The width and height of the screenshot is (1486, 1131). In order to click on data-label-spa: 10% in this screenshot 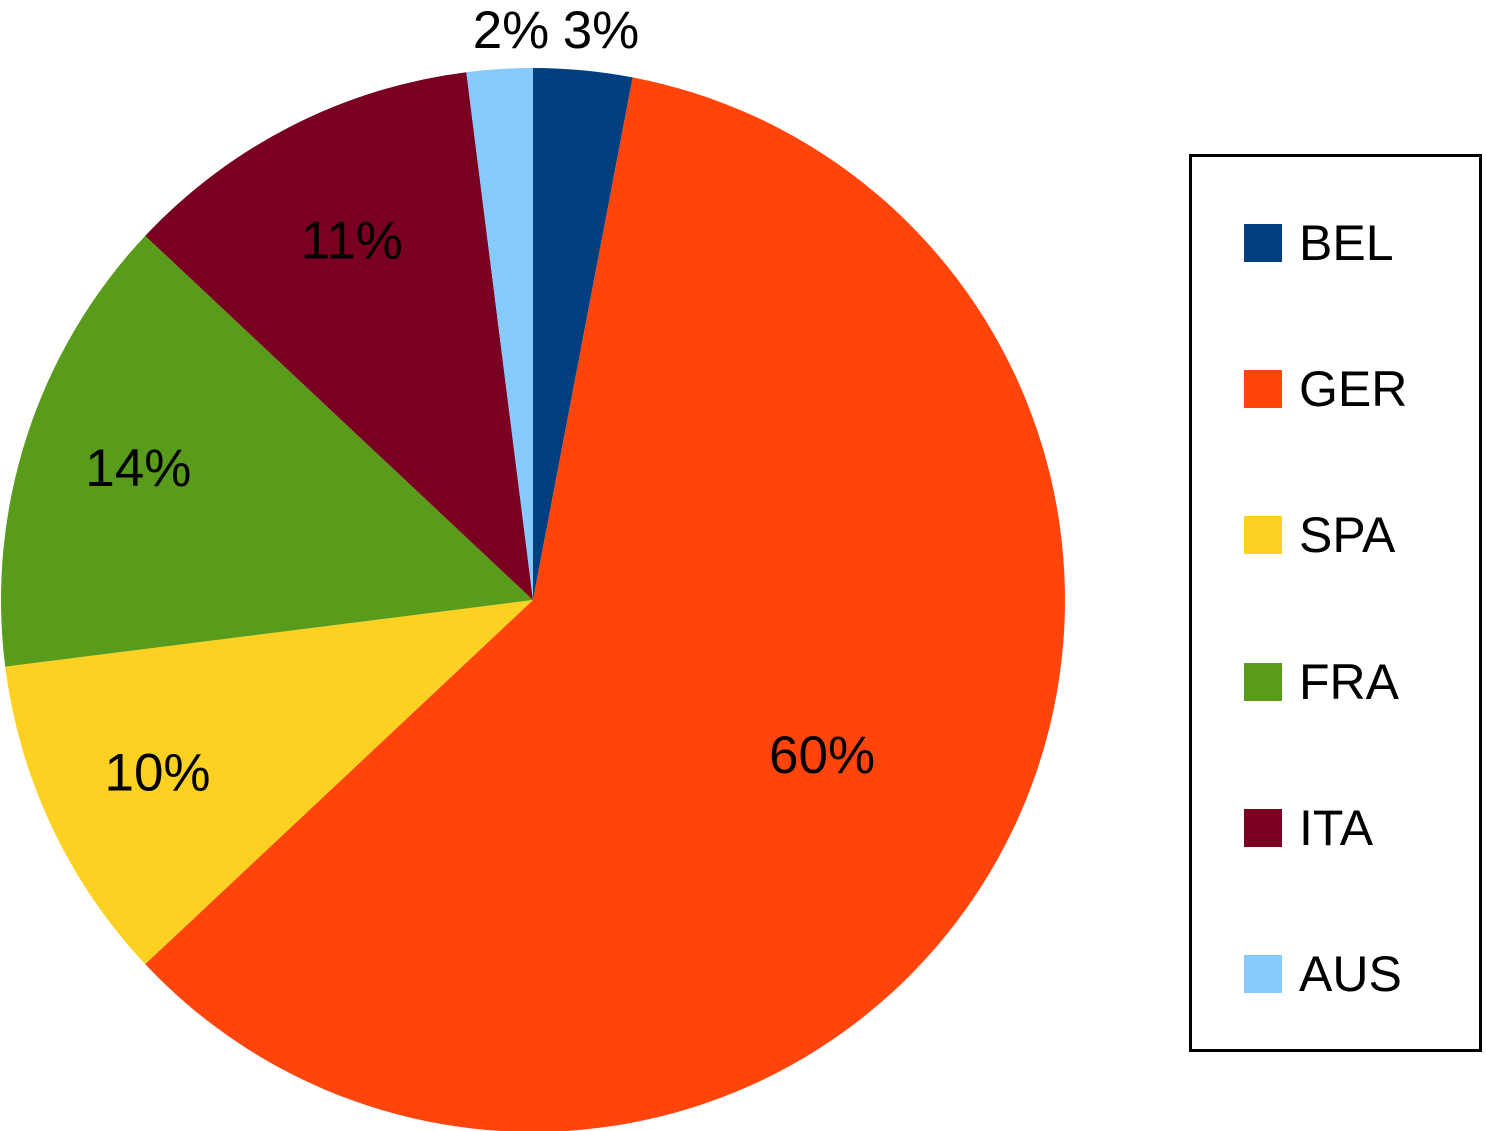, I will do `click(157, 773)`.